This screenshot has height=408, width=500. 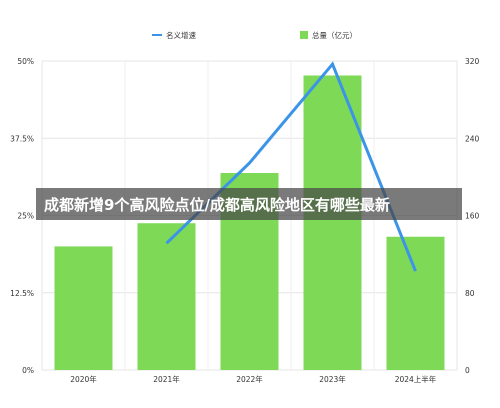 I want to click on y-left-tick: 0%, so click(x=28, y=370).